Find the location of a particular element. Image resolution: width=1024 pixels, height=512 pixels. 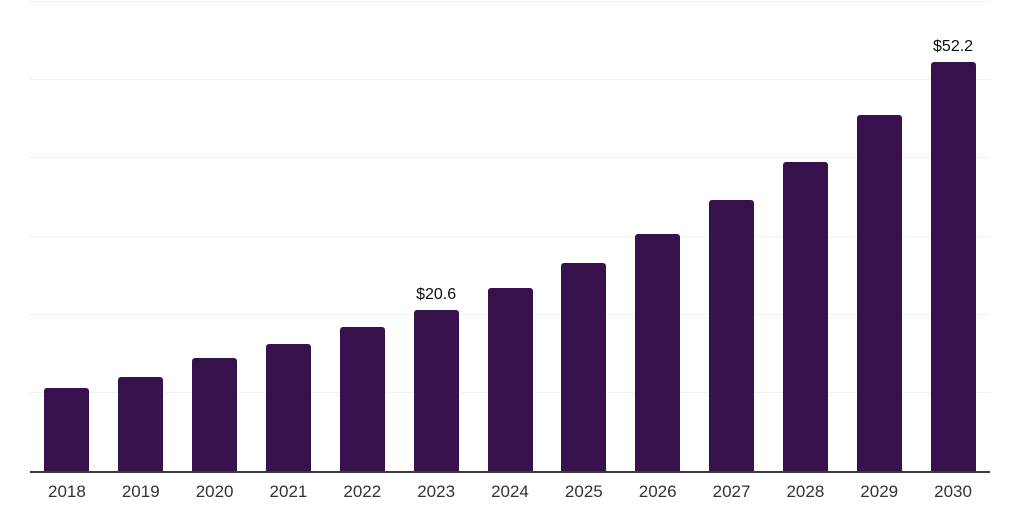

x-tick-label-2029: 2029 is located at coordinates (879, 491).